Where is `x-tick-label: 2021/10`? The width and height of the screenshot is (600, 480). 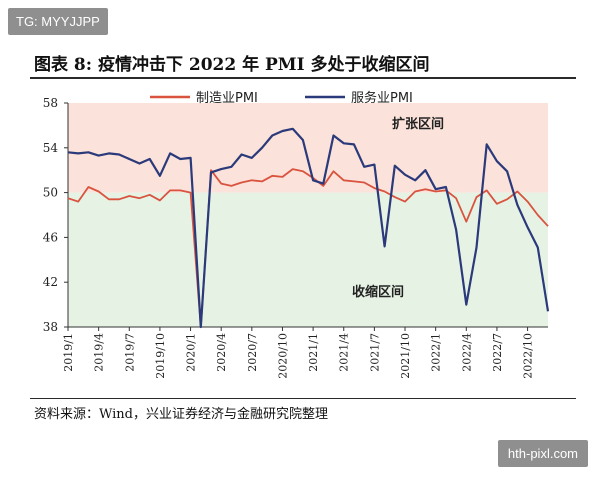
x-tick-label: 2021/10 is located at coordinates (405, 356).